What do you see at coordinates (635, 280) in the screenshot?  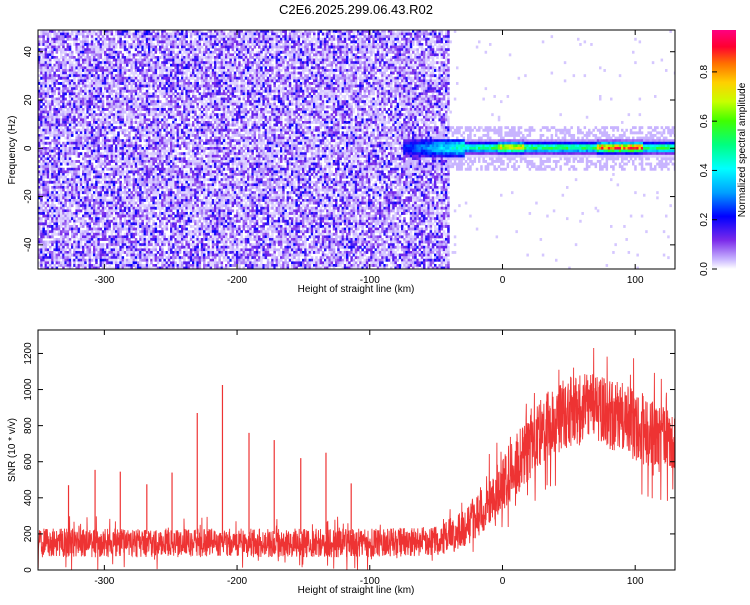 I see `heatmap-xtick-label: 100` at bounding box center [635, 280].